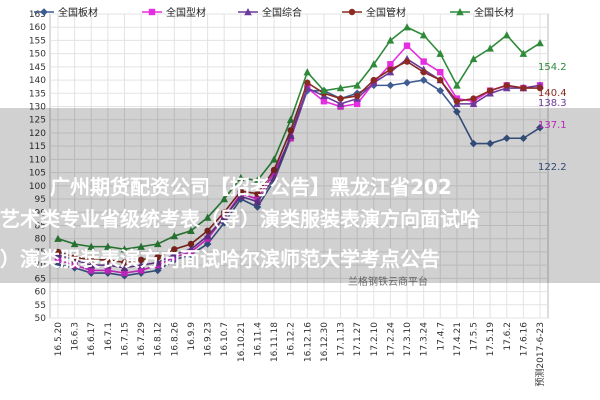 Image resolution: width=600 pixels, height=400 pixels. Describe the element at coordinates (37, 147) in the screenshot. I see `y-tick-label: 115` at that location.